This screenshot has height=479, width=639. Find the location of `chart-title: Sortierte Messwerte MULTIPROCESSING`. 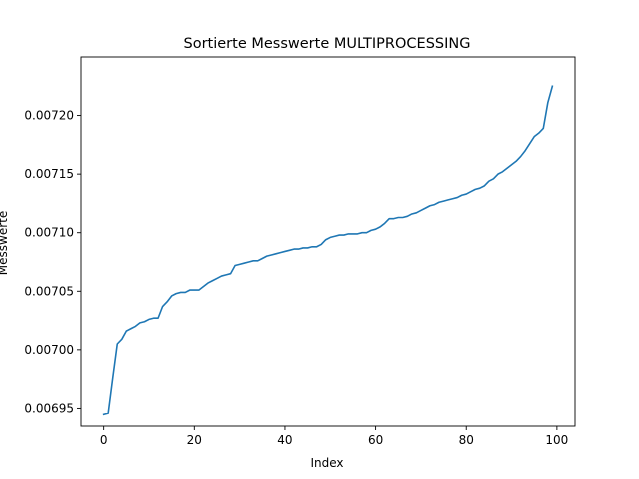

chart-title: Sortierte Messwerte MULTIPROCESSING is located at coordinates (327, 44).